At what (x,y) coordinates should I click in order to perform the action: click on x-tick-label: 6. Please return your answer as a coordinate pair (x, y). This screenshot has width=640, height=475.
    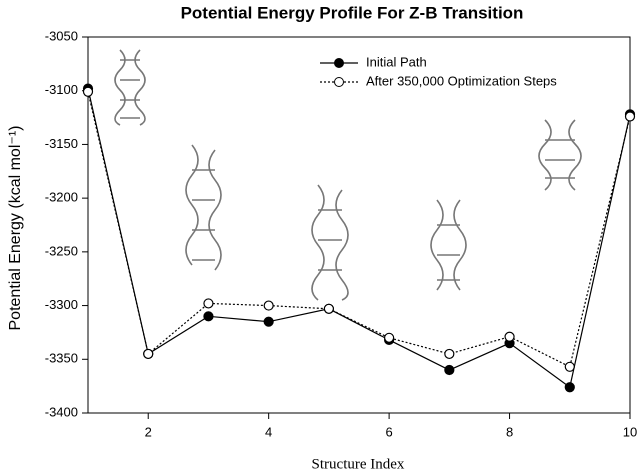
    Looking at the image, I should click on (388, 431).